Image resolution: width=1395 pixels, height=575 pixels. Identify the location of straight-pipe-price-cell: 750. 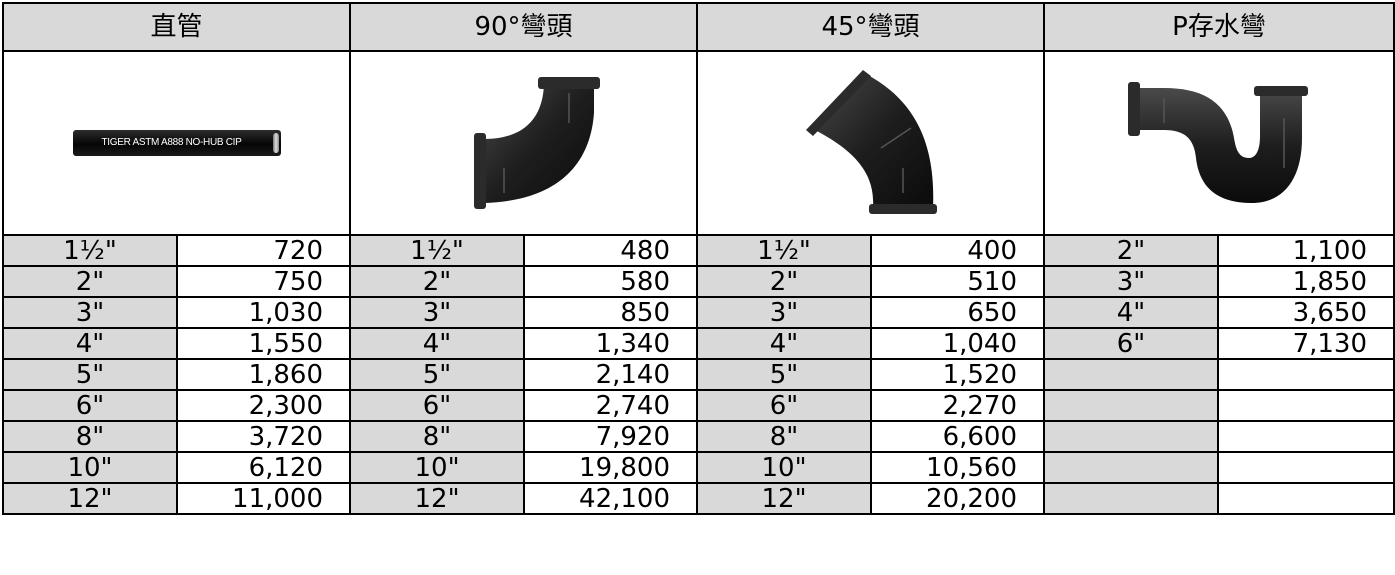
(263, 281).